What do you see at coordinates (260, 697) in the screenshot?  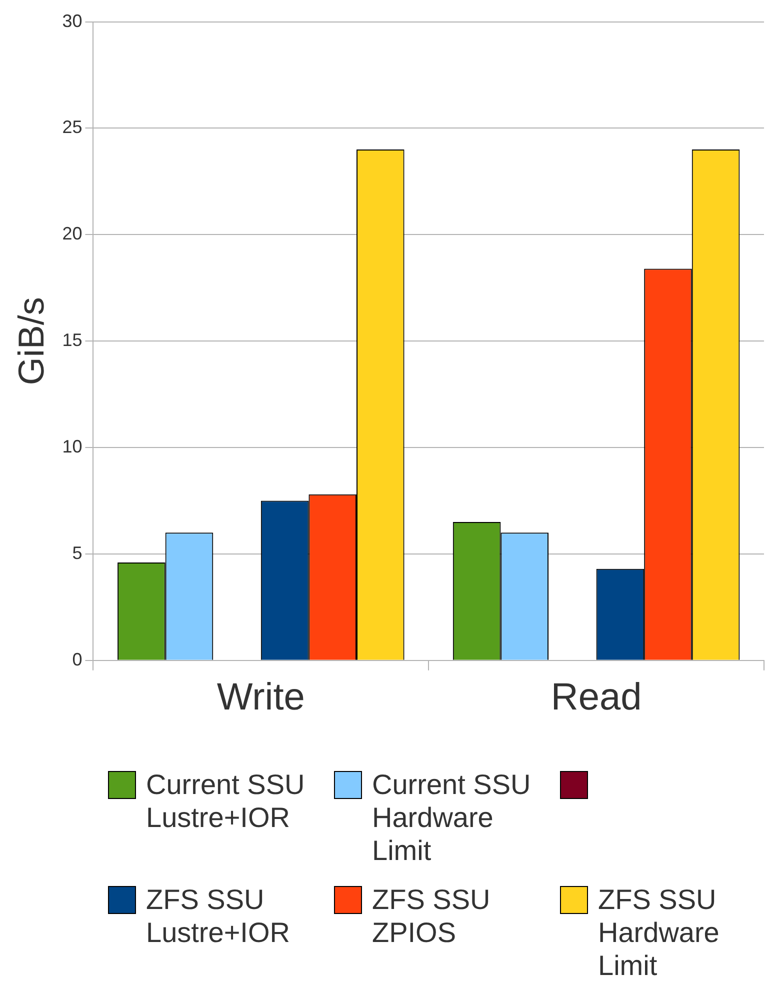 I see `x-tick-label: Write` at bounding box center [260, 697].